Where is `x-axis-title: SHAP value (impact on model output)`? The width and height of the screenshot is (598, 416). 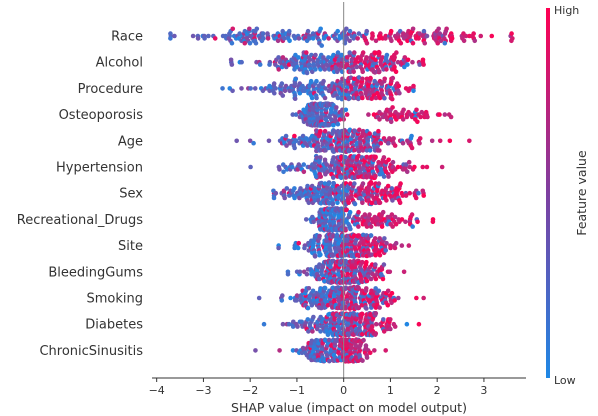 x-axis-title: SHAP value (impact on model output) is located at coordinates (349, 407).